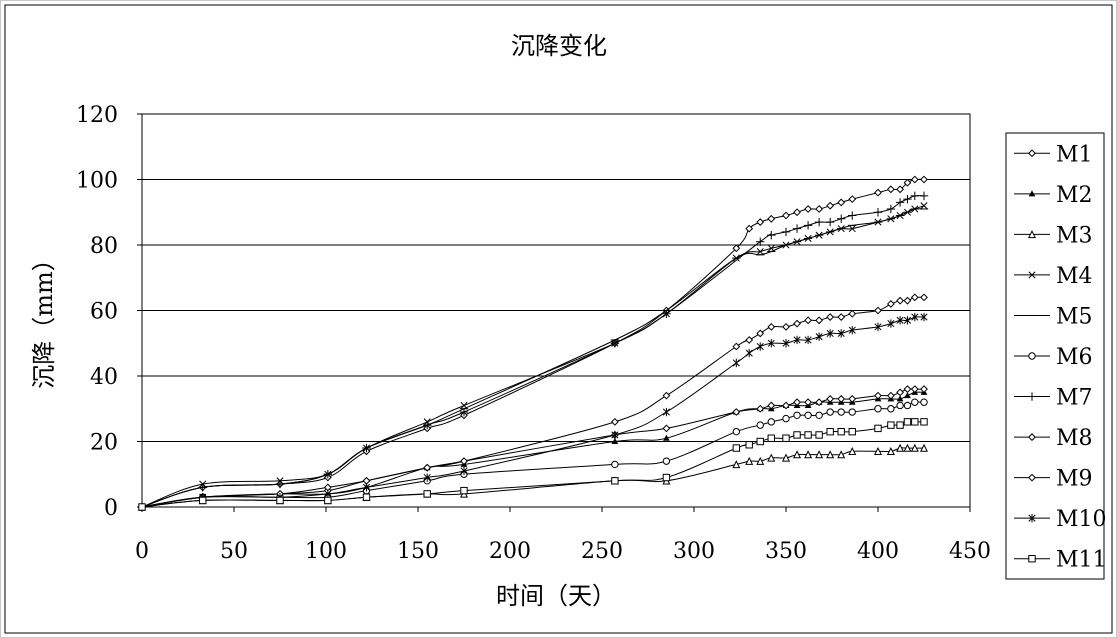 This screenshot has width=1117, height=638. I want to click on x-tick-label: 250, so click(602, 551).